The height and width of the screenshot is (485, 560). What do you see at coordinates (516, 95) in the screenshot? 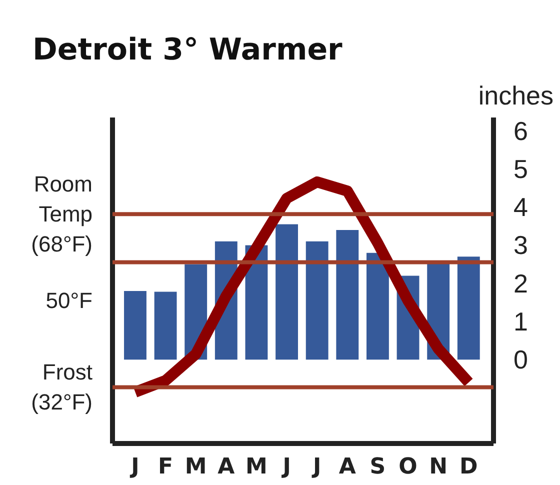
I see `y2-axis-title: inches` at bounding box center [516, 95].